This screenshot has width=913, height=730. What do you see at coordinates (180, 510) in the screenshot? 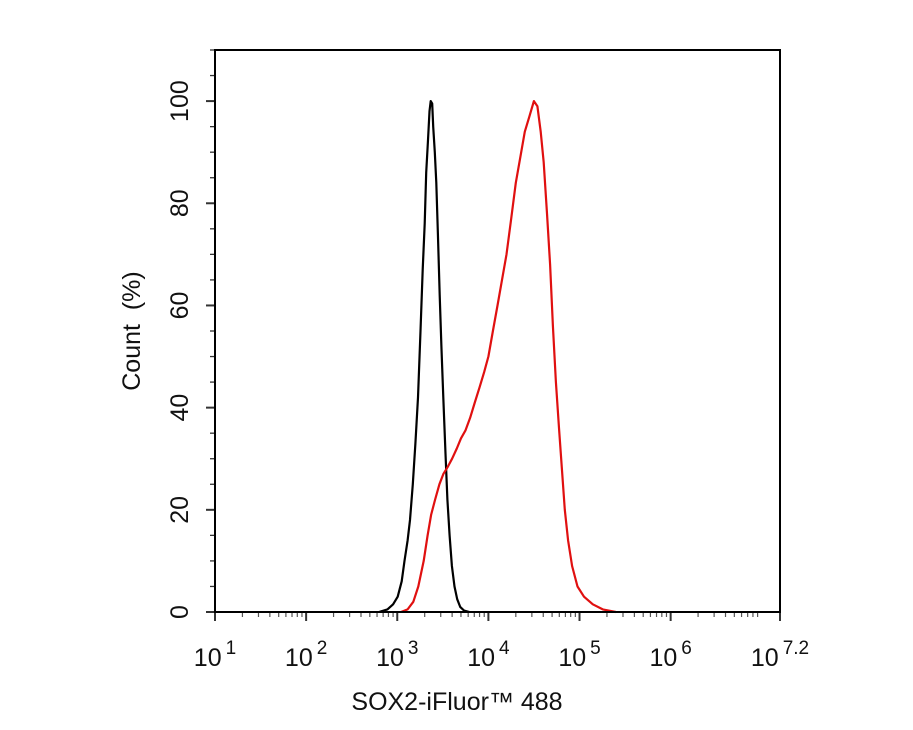
I see `y-tick-label: 20` at bounding box center [180, 510].